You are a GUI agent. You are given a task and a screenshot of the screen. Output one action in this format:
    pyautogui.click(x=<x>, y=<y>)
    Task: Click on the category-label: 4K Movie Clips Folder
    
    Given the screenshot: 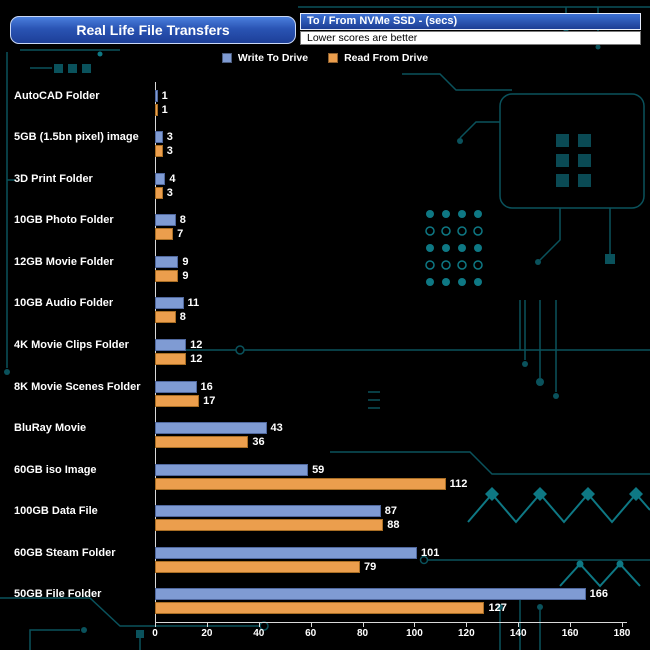 What is the action you would take?
    pyautogui.click(x=71, y=344)
    